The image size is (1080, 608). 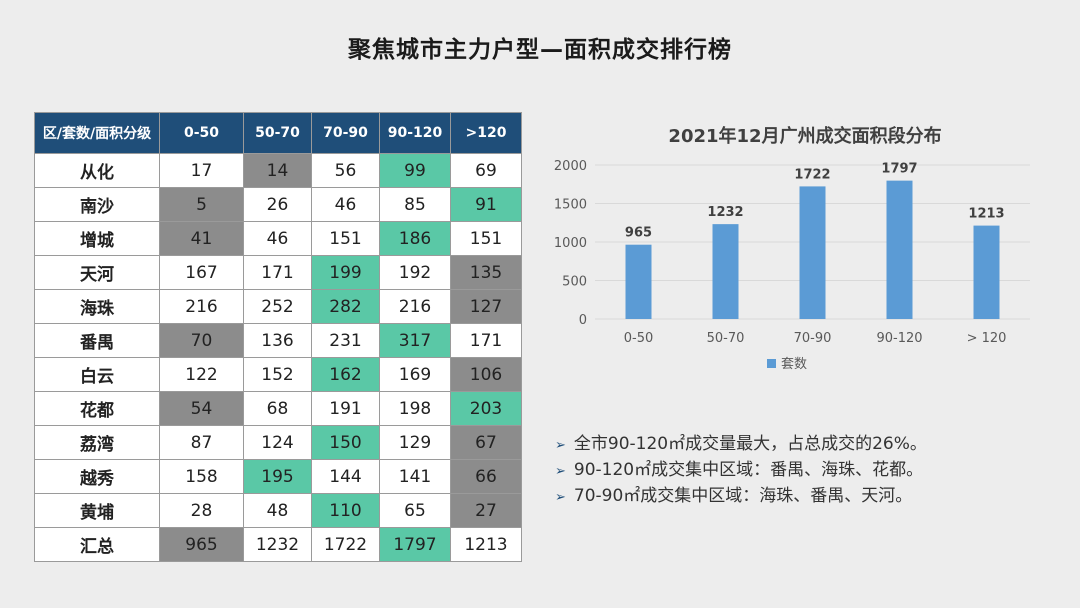 I want to click on table-cell: 167, so click(x=201, y=272).